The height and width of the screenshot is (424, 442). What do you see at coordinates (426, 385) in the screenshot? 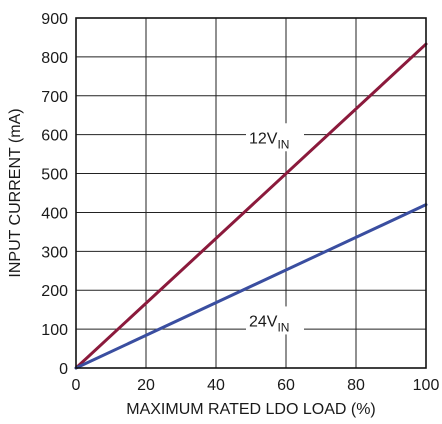
I see `x-tick-label: 100` at bounding box center [426, 385].